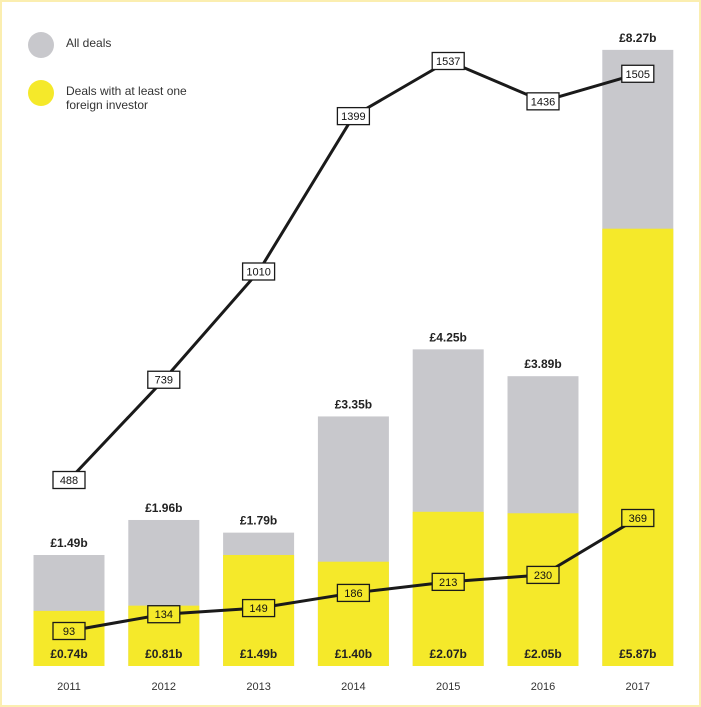 The height and width of the screenshot is (707, 701). I want to click on point-count-all-deals-2012, so click(164, 379).